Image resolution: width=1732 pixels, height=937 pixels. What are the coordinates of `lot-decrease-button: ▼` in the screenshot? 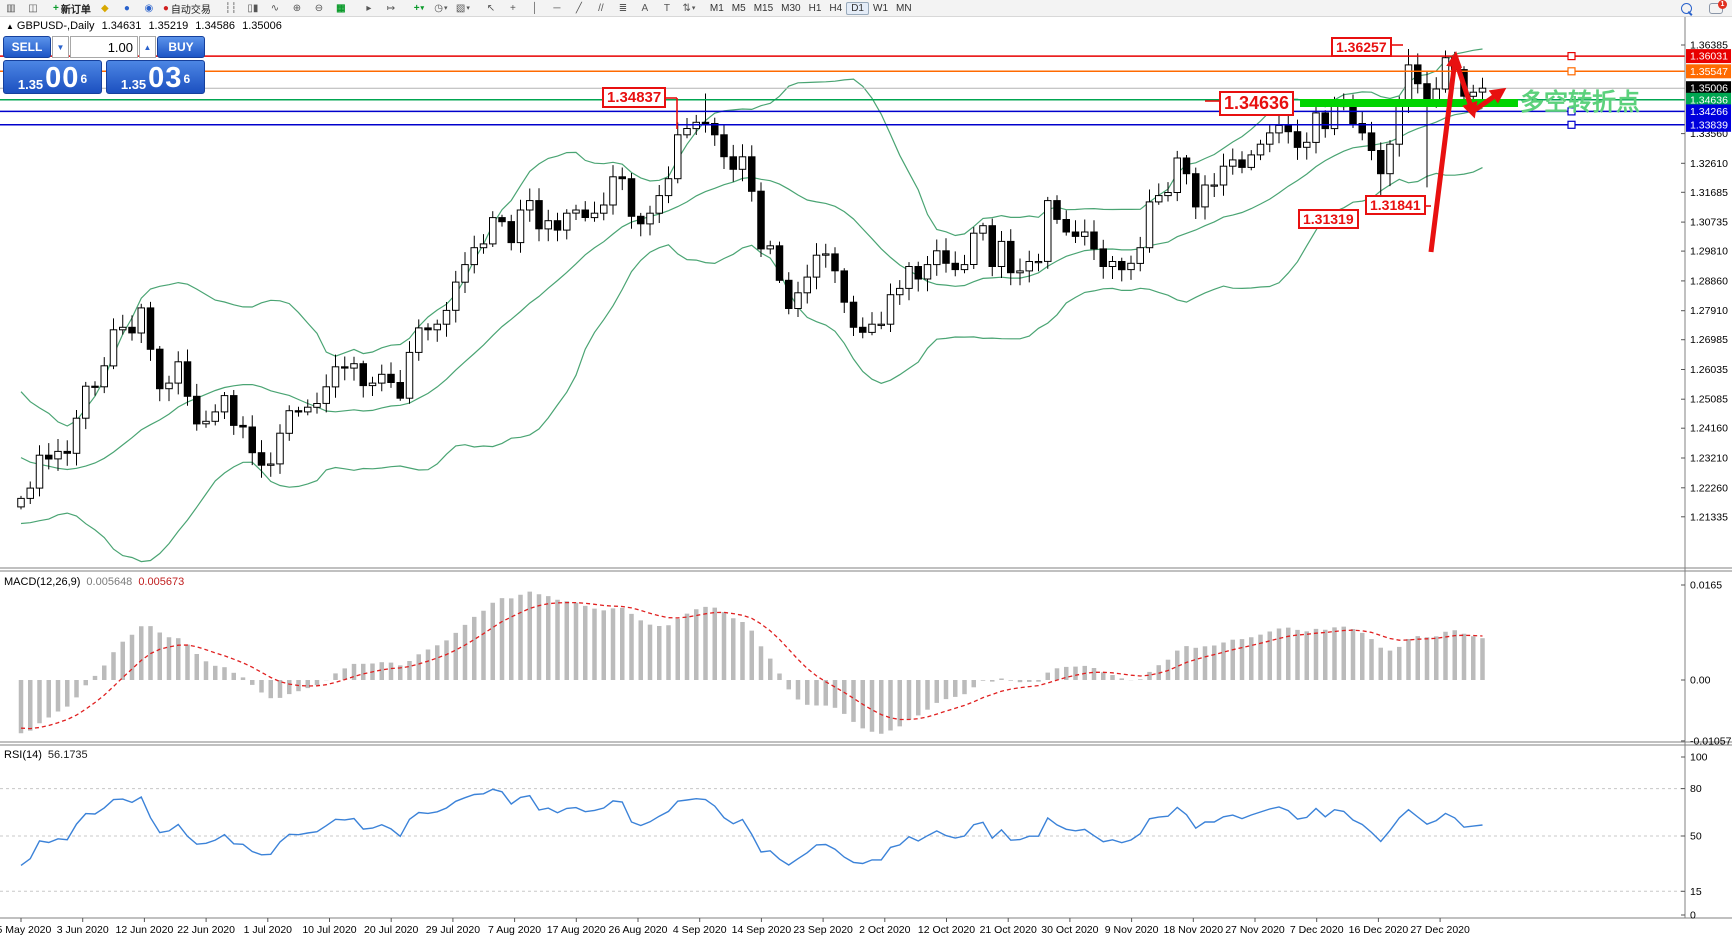 It's located at (60, 47).